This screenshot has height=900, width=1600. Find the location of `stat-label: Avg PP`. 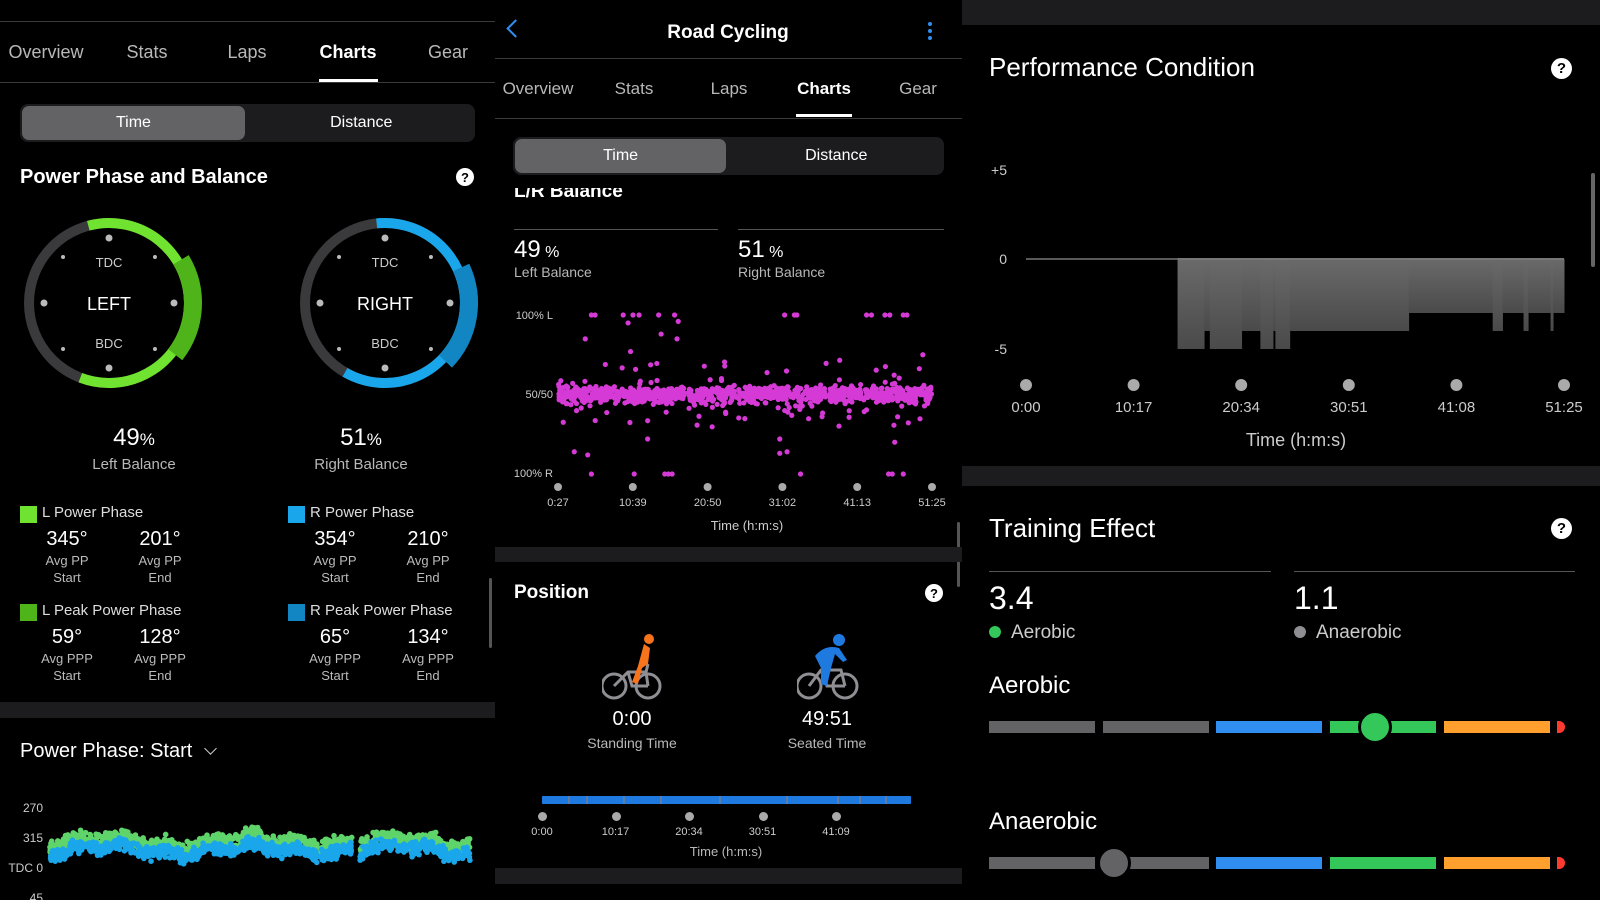

stat-label: Avg PP is located at coordinates (67, 560).